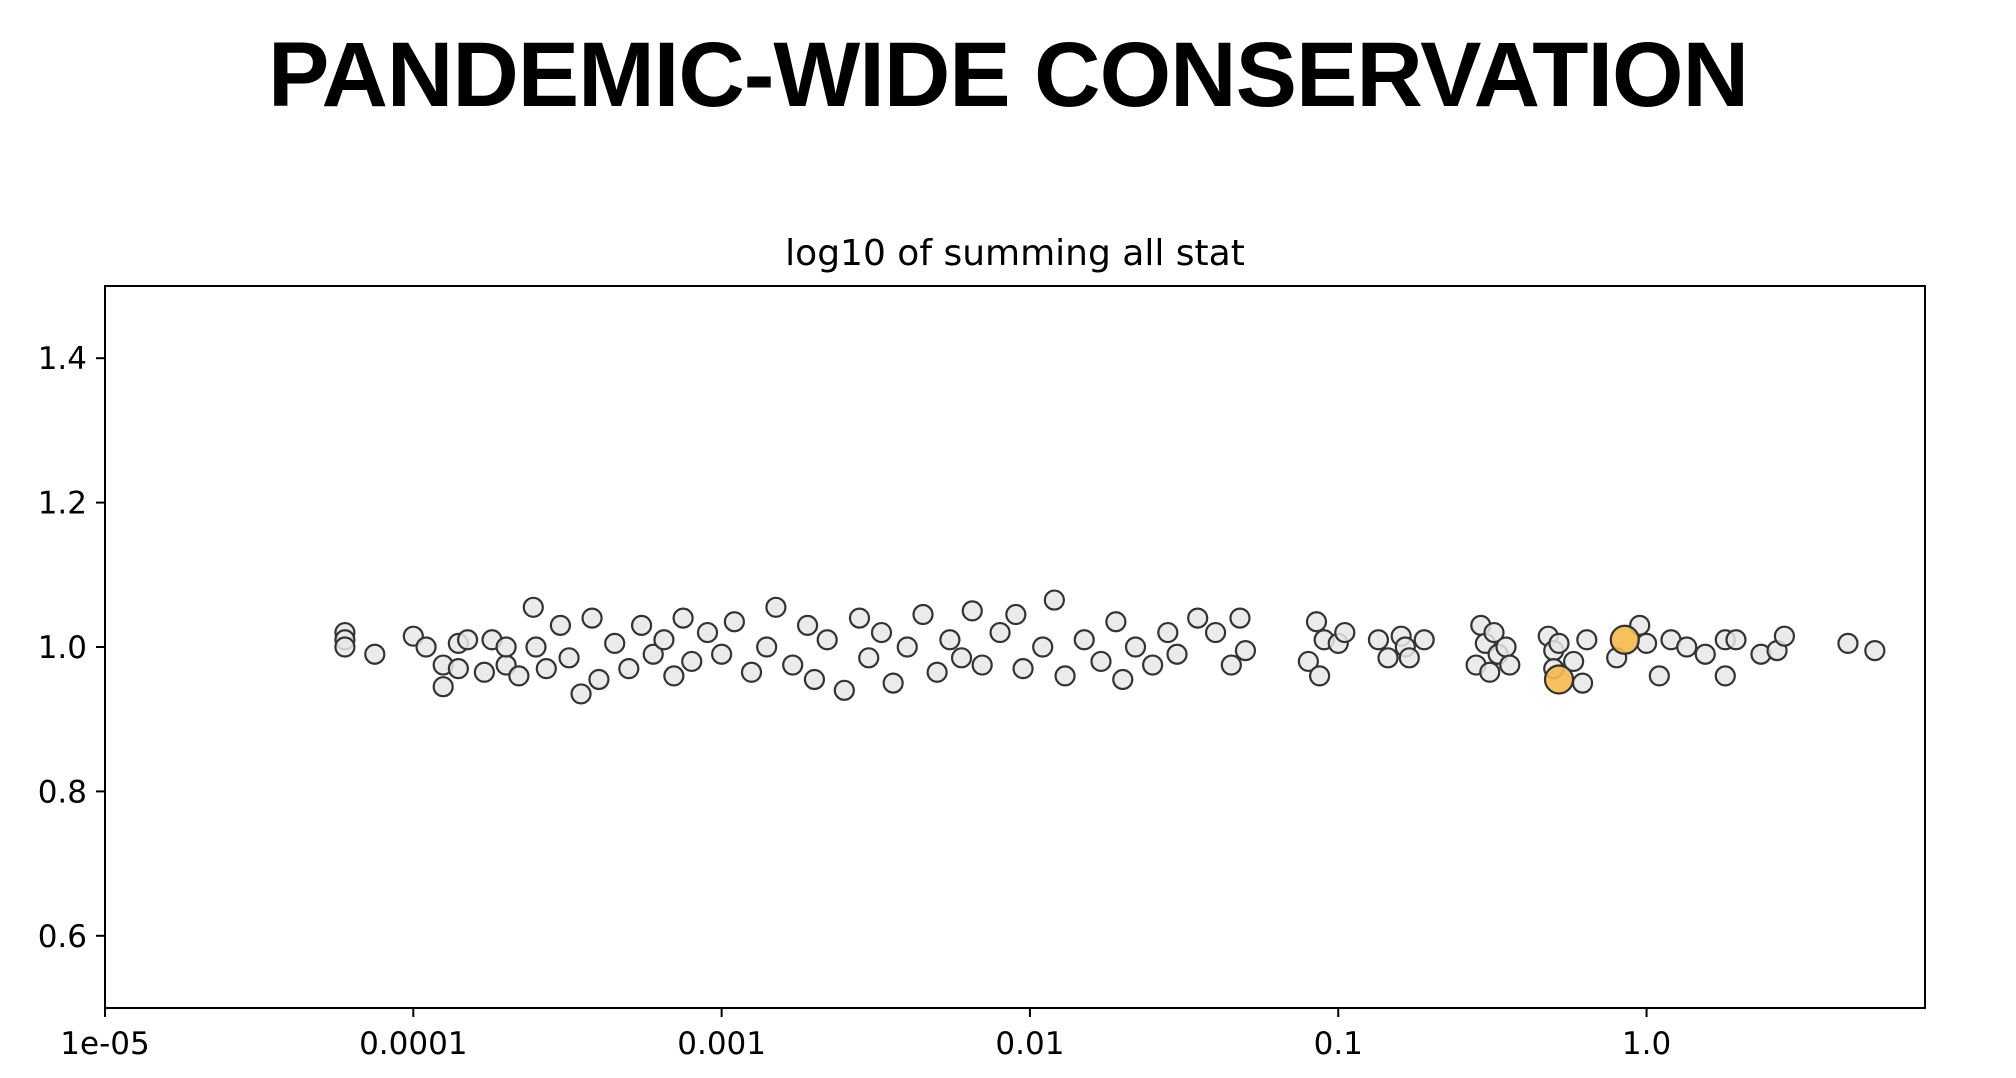  I want to click on x-tick-label: 1e-05, so click(104, 1044).